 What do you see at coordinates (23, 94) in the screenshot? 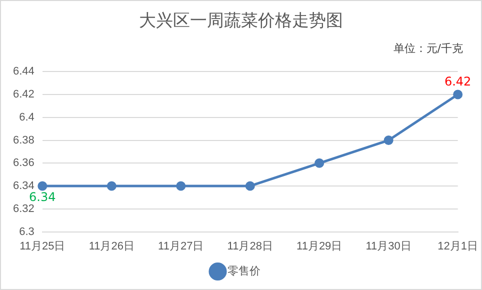
I see `y-tick-label: 6.42` at bounding box center [23, 94].